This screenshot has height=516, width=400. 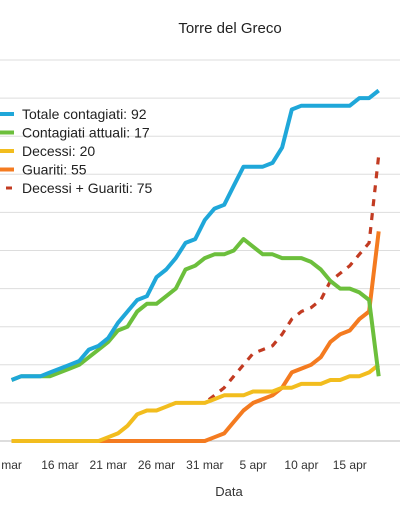 I want to click on legend-label: Totale contagiati: 92, so click(x=84, y=114).